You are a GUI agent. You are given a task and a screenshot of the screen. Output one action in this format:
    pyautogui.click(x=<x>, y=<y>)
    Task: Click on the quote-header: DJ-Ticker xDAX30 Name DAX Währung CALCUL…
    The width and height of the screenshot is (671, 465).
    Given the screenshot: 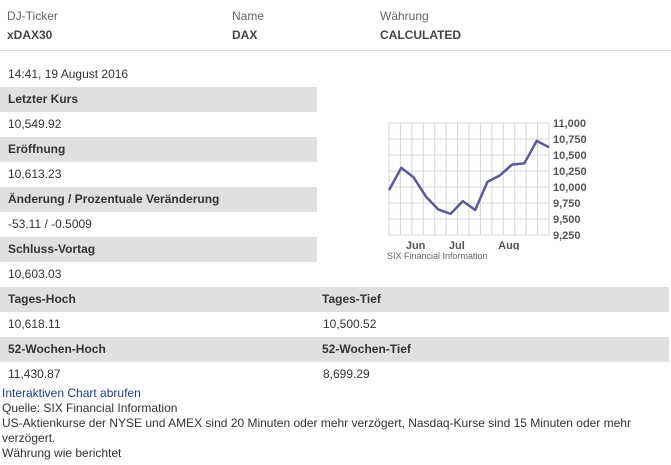 What is the action you would take?
    pyautogui.click(x=335, y=25)
    